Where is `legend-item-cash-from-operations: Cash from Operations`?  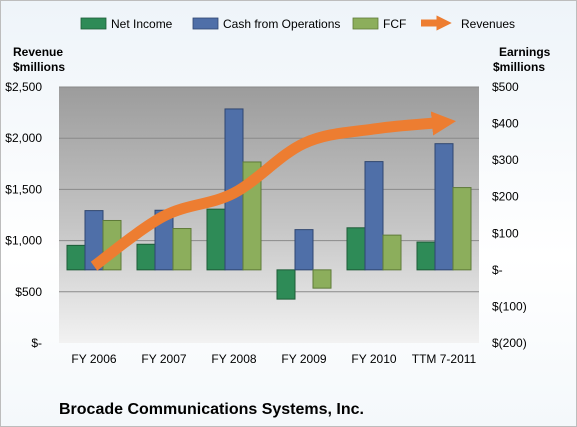
legend-item-cash-from-operations: Cash from Operations is located at coordinates (266, 24).